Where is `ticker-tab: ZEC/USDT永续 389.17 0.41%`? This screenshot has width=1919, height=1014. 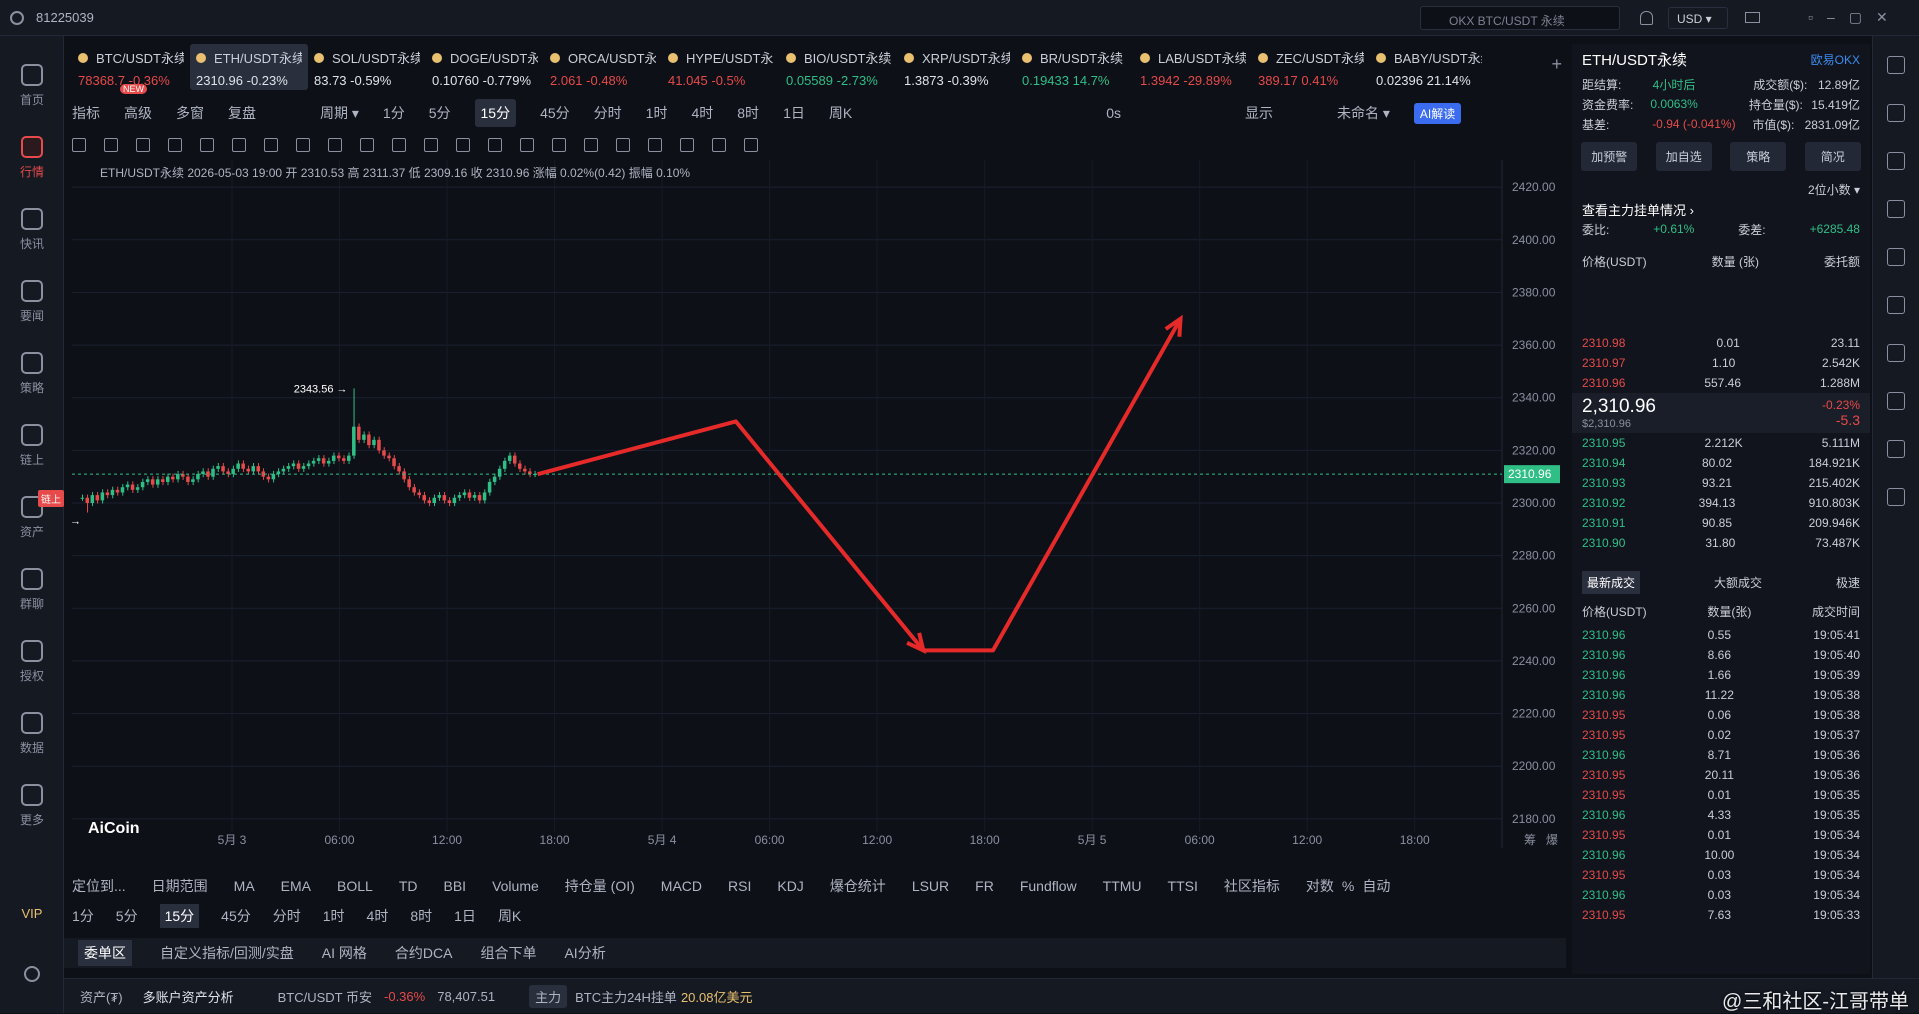 ticker-tab: ZEC/USDT永续 389.17 0.41% is located at coordinates (1311, 67).